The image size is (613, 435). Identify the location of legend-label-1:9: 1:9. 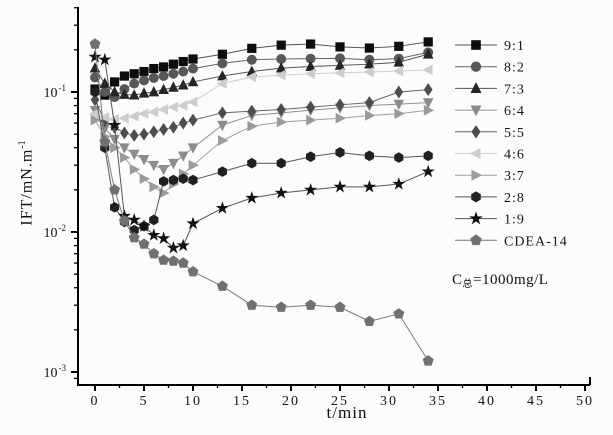
(514, 220).